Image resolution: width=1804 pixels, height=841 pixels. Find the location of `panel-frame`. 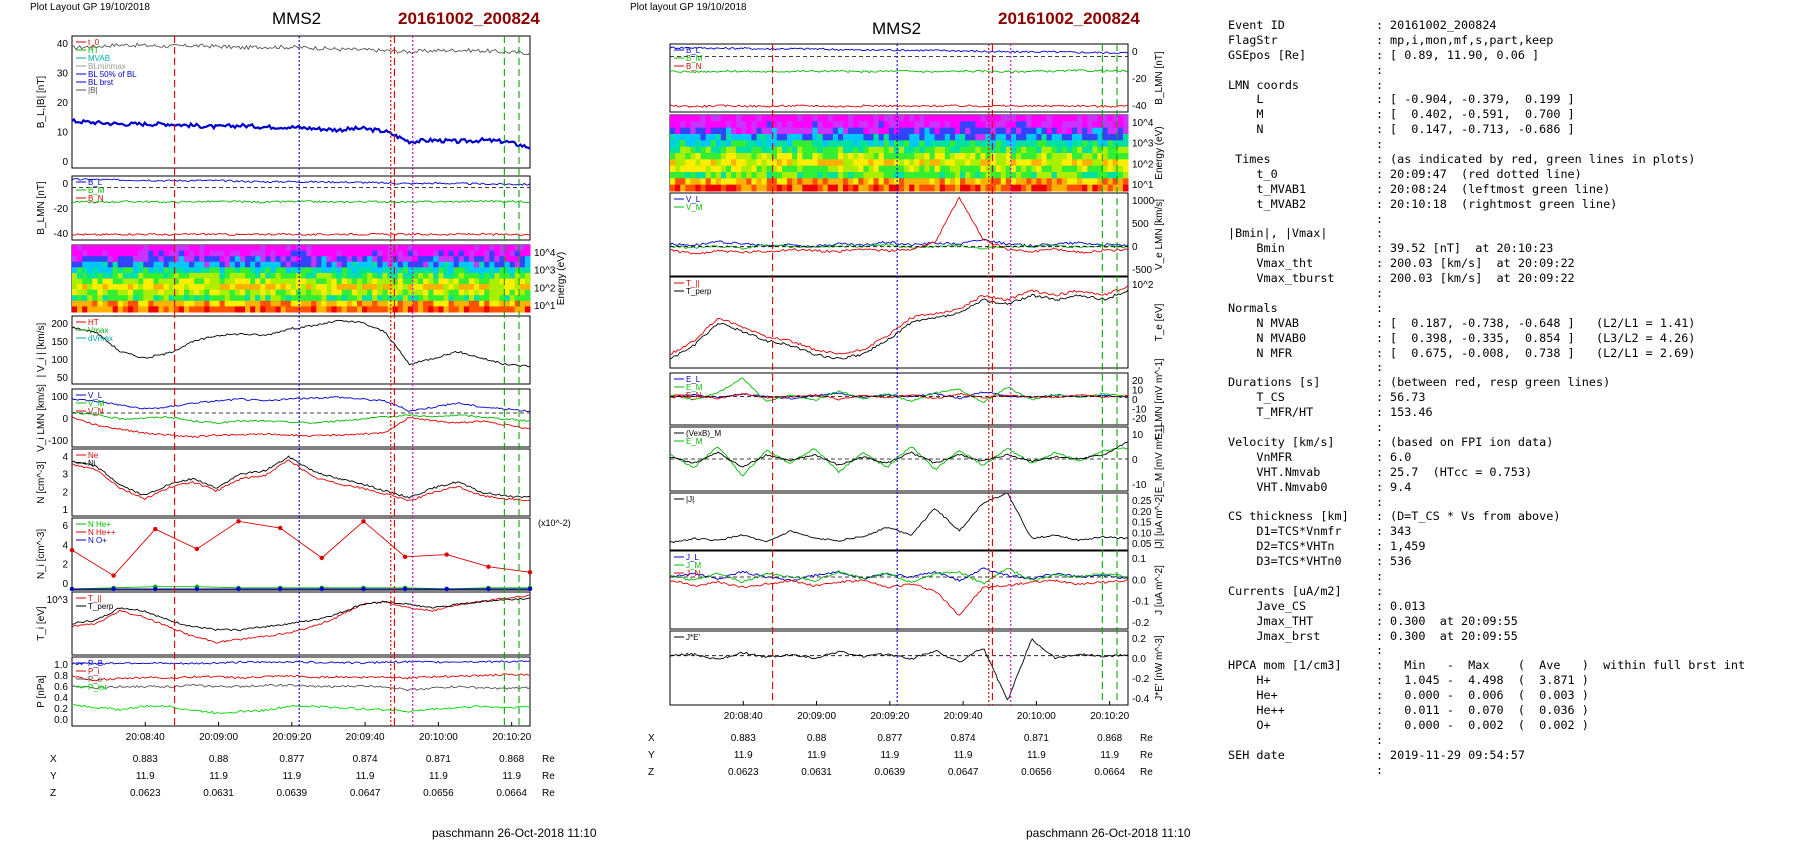

panel-frame is located at coordinates (301, 554).